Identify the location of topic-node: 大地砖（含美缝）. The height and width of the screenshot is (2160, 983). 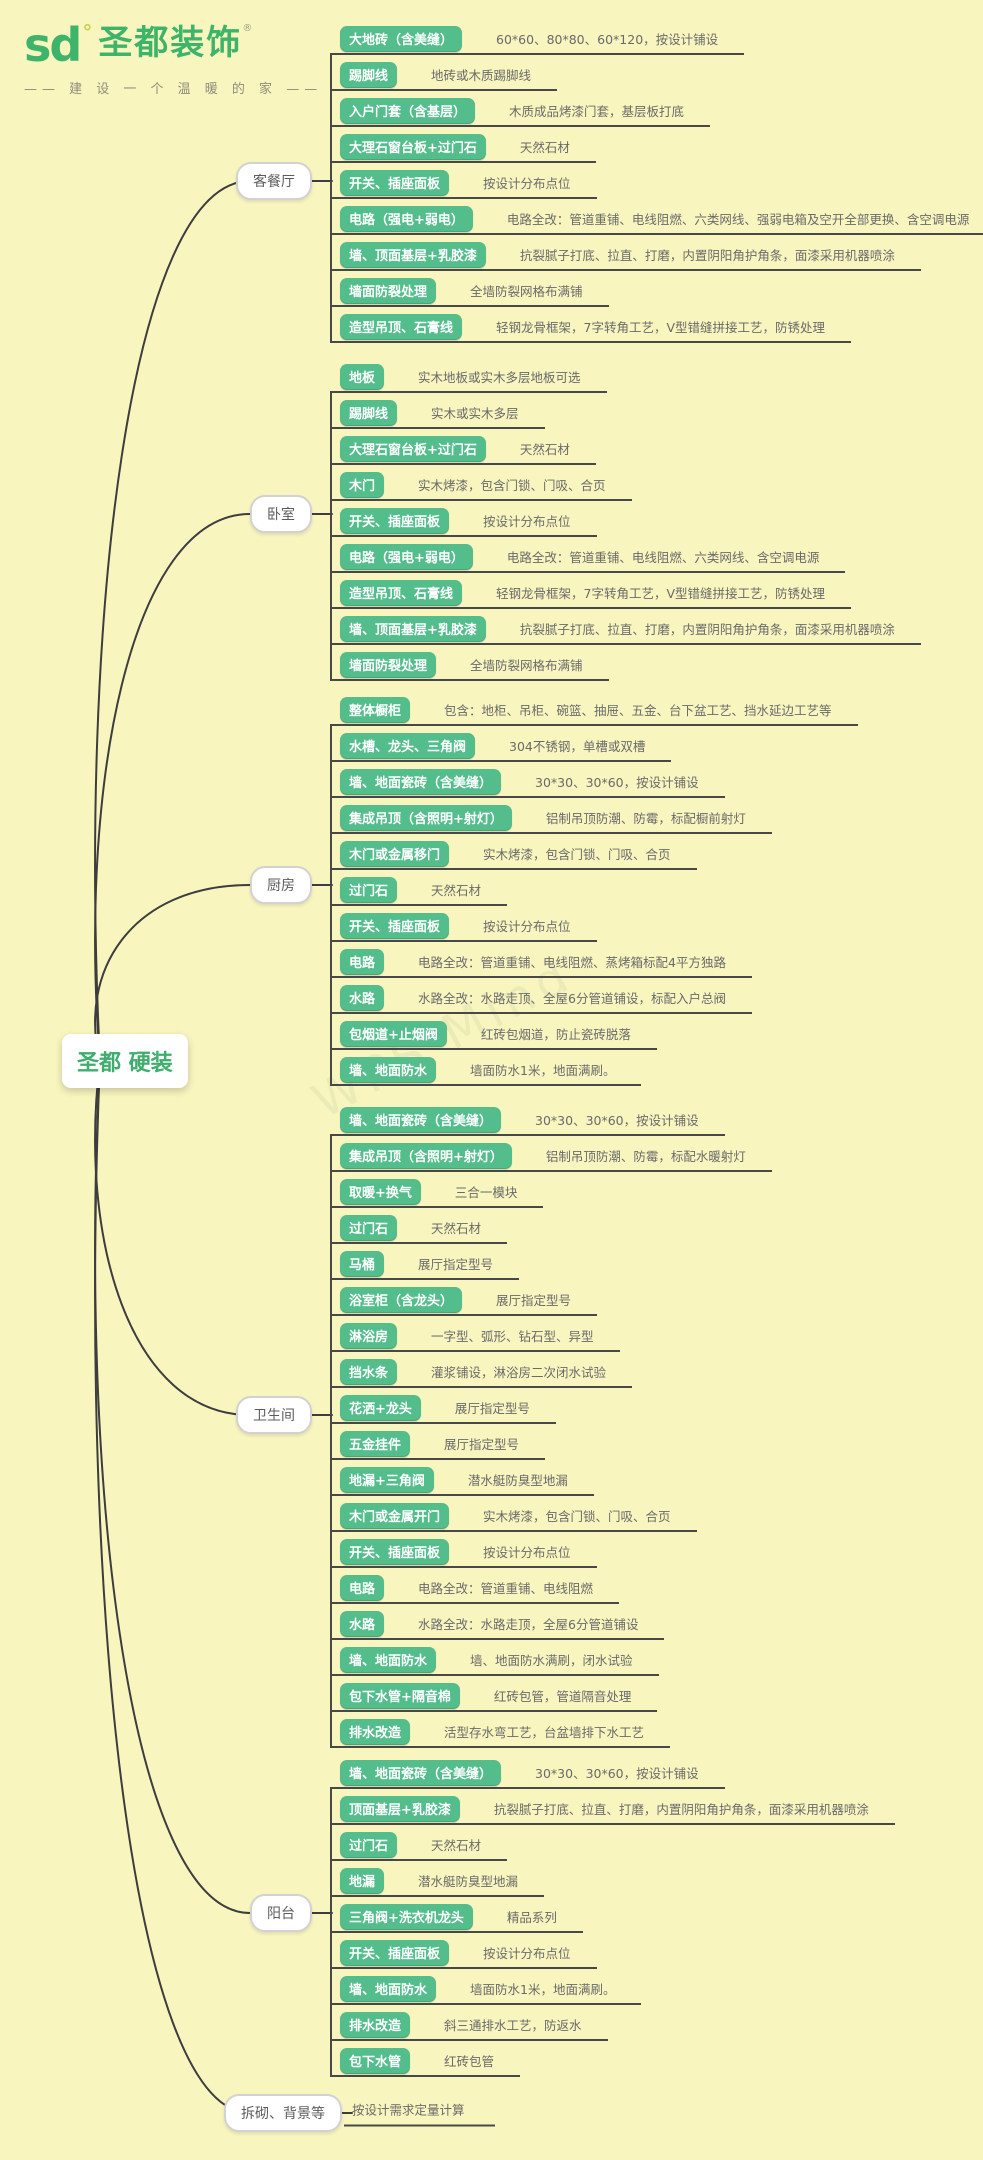
(401, 38).